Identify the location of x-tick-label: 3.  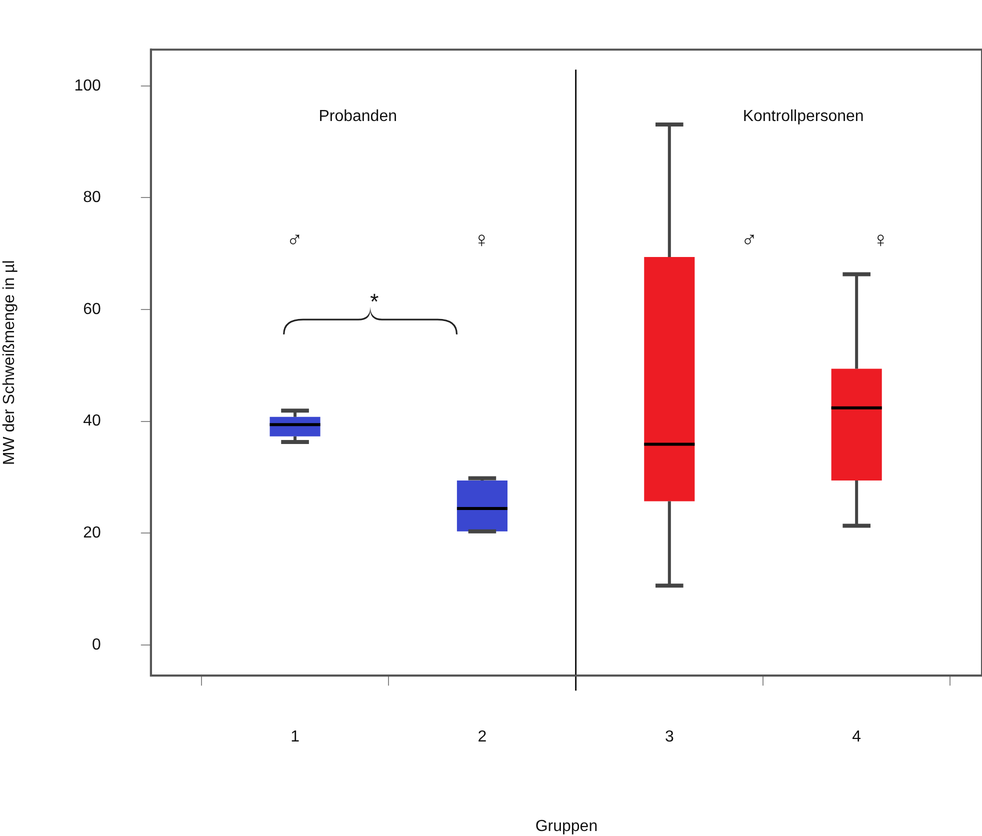
(669, 737).